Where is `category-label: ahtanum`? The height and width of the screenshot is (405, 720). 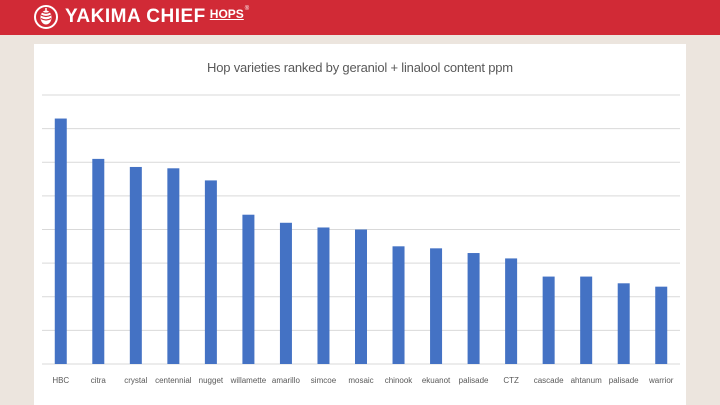
category-label: ahtanum is located at coordinates (586, 380).